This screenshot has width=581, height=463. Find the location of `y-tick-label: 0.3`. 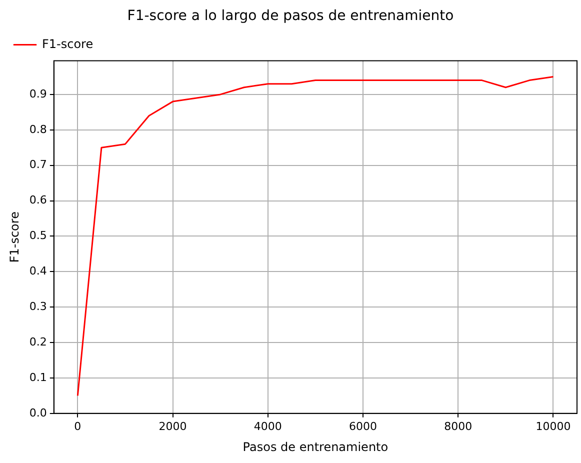

y-tick-label: 0.3 is located at coordinates (38, 306).